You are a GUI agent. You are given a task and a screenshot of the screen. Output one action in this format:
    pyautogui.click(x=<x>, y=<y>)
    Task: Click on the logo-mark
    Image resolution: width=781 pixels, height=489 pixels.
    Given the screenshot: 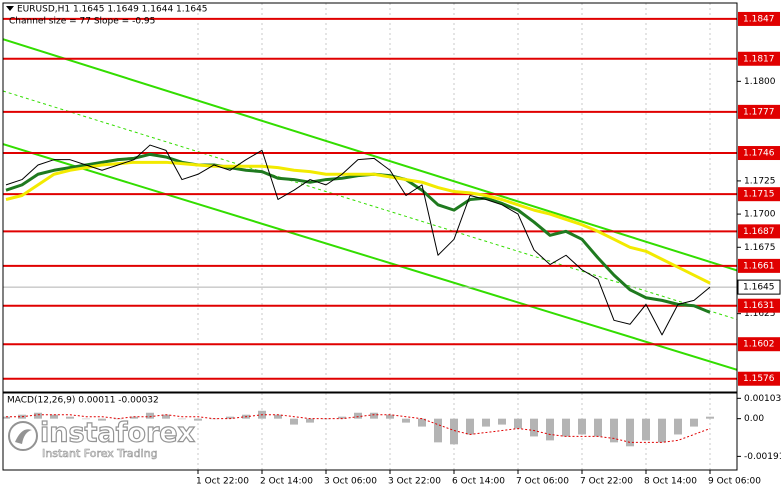 What is the action you would take?
    pyautogui.click(x=23, y=436)
    